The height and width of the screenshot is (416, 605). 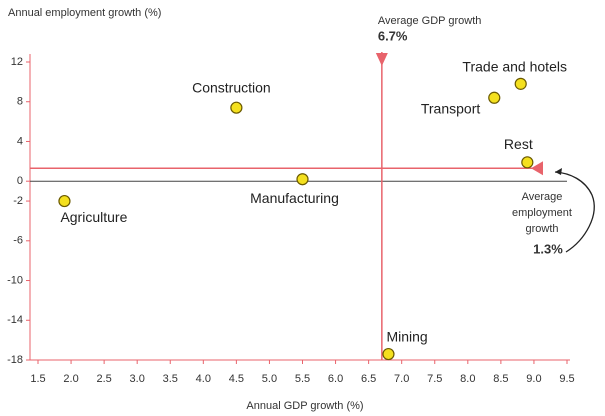 I want to click on y-reference-marker, so click(x=537, y=168).